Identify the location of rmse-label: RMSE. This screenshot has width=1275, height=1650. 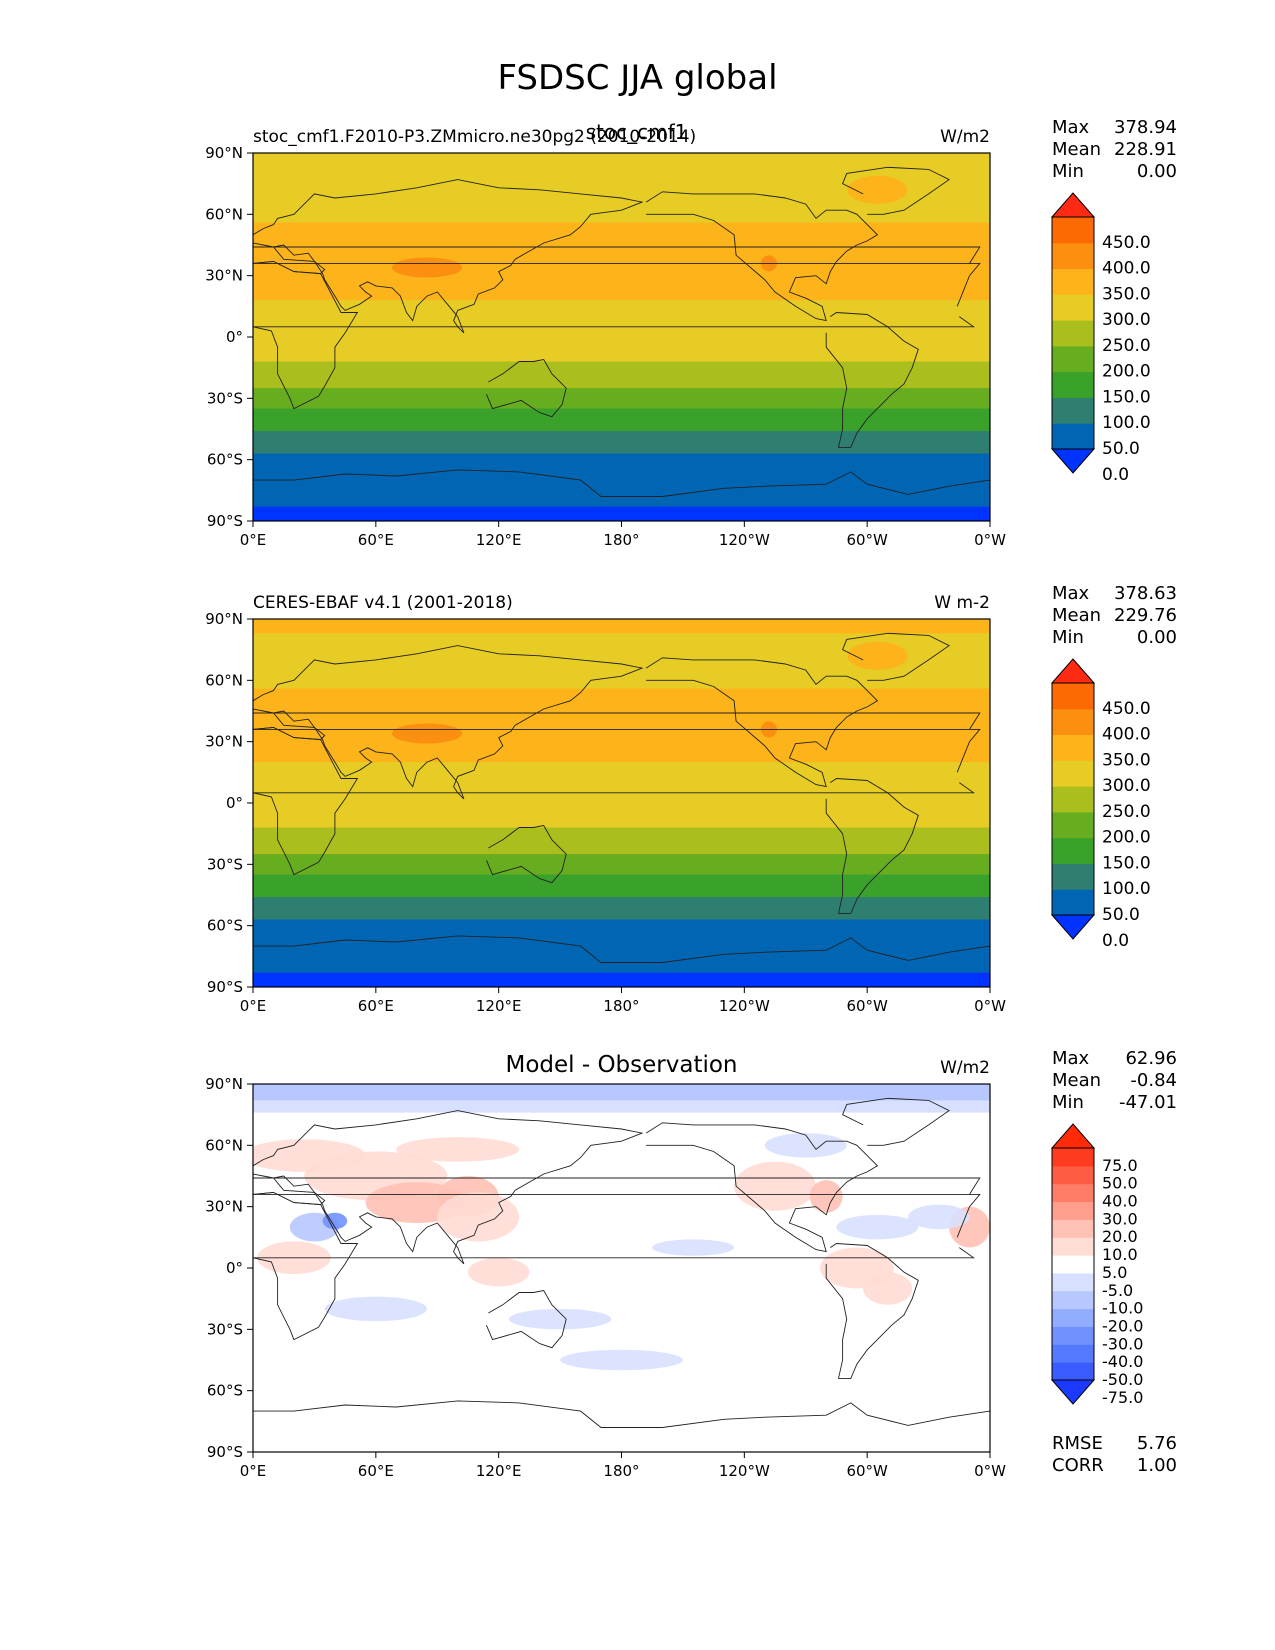
(1077, 1443).